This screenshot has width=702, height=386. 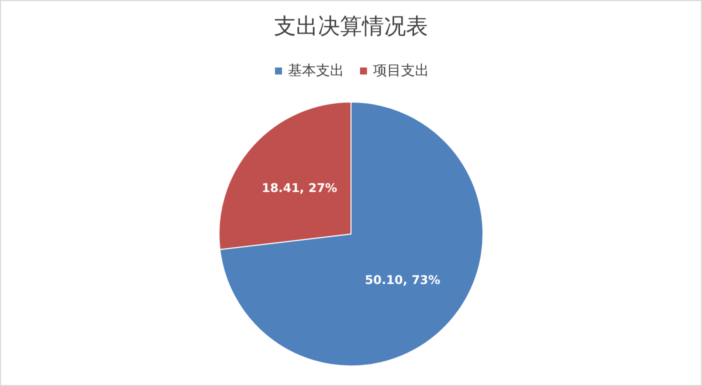 What do you see at coordinates (351, 27) in the screenshot?
I see `chart-title: 支出决算情况表` at bounding box center [351, 27].